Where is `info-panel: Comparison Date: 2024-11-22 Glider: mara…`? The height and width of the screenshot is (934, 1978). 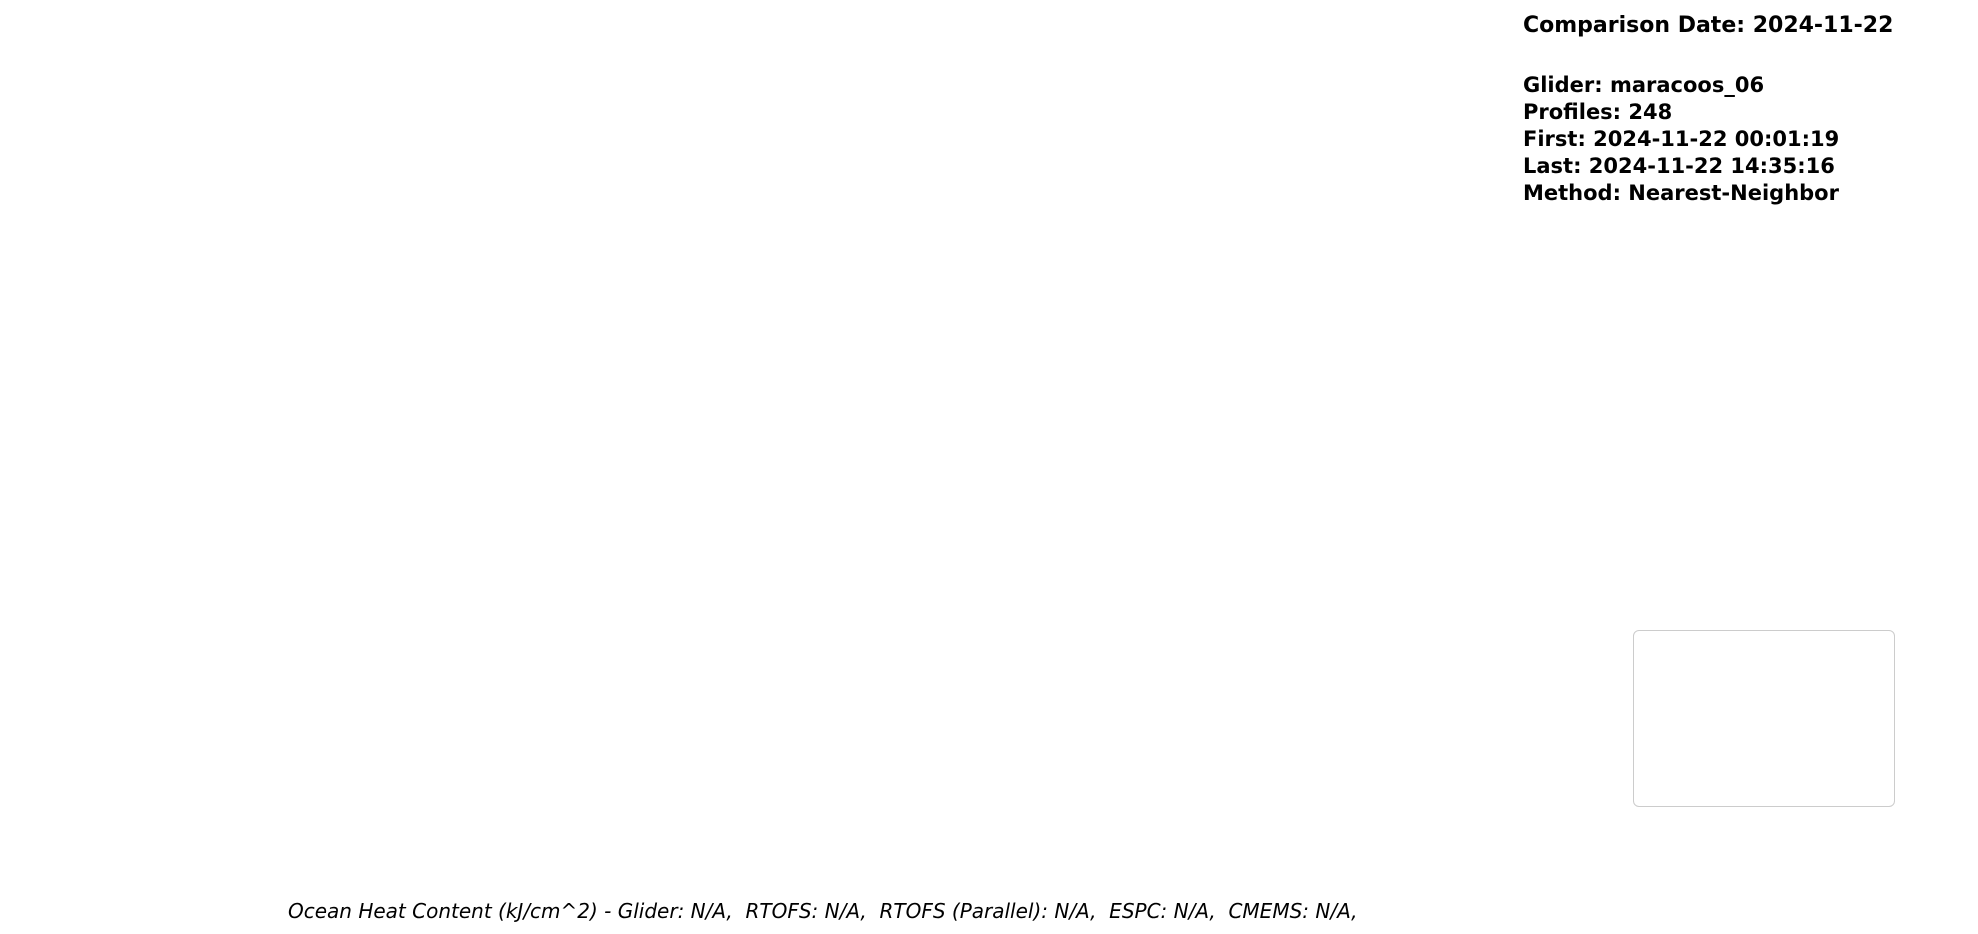
info-panel: Comparison Date: 2024-11-22 Glider: mara… is located at coordinates (1708, 109).